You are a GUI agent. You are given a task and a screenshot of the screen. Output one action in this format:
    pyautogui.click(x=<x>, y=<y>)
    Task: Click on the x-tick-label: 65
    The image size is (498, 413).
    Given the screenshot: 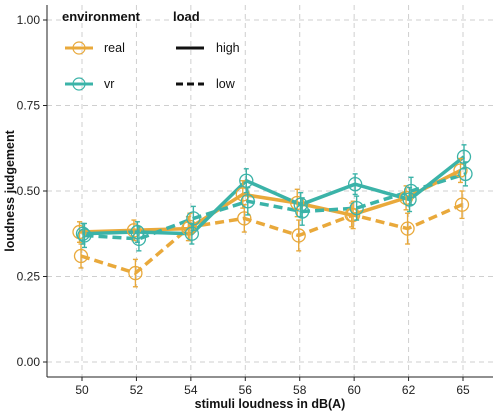 What is the action you would take?
    pyautogui.click(x=463, y=390)
    